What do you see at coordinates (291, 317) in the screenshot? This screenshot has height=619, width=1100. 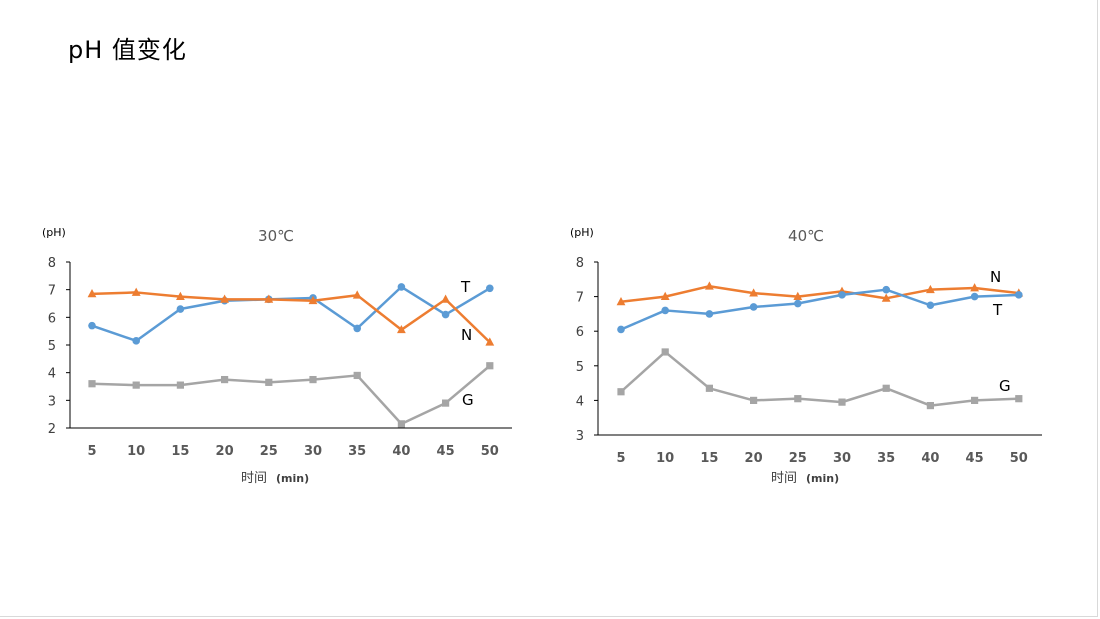 I see `series-line-N` at bounding box center [291, 317].